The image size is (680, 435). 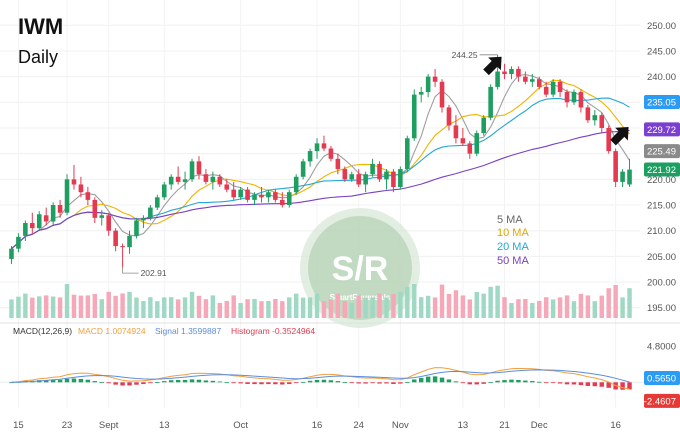 What do you see at coordinates (67, 425) in the screenshot?
I see `time-tick-label: 23` at bounding box center [67, 425].